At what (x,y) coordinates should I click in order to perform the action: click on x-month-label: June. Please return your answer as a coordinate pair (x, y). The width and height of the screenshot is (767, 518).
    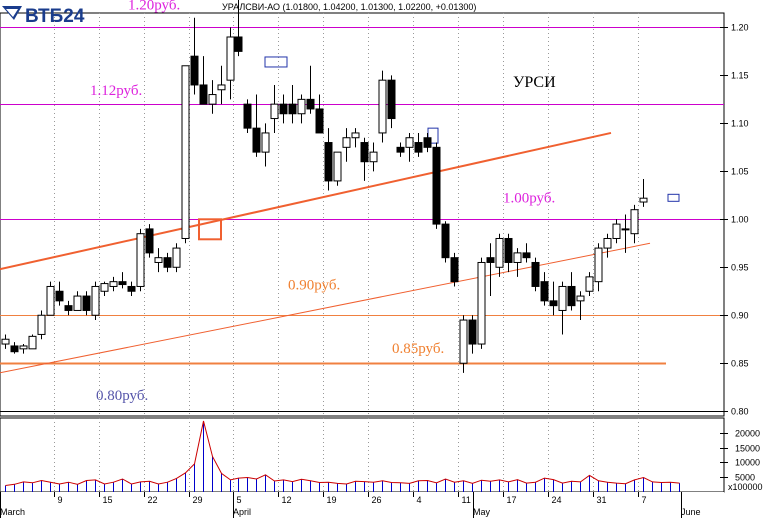
    Looking at the image, I should click on (691, 512).